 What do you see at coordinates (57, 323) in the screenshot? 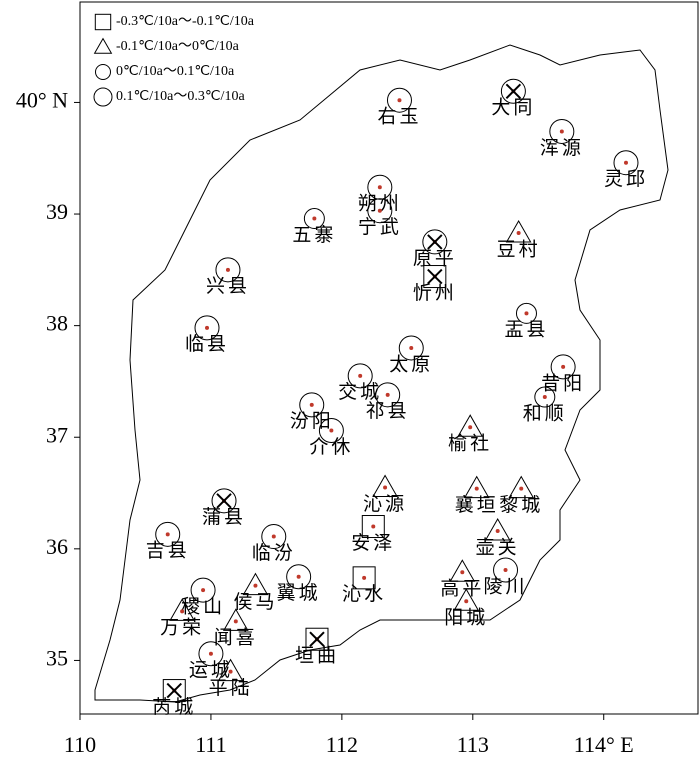
I see `y-tick-label: 38` at bounding box center [57, 323].